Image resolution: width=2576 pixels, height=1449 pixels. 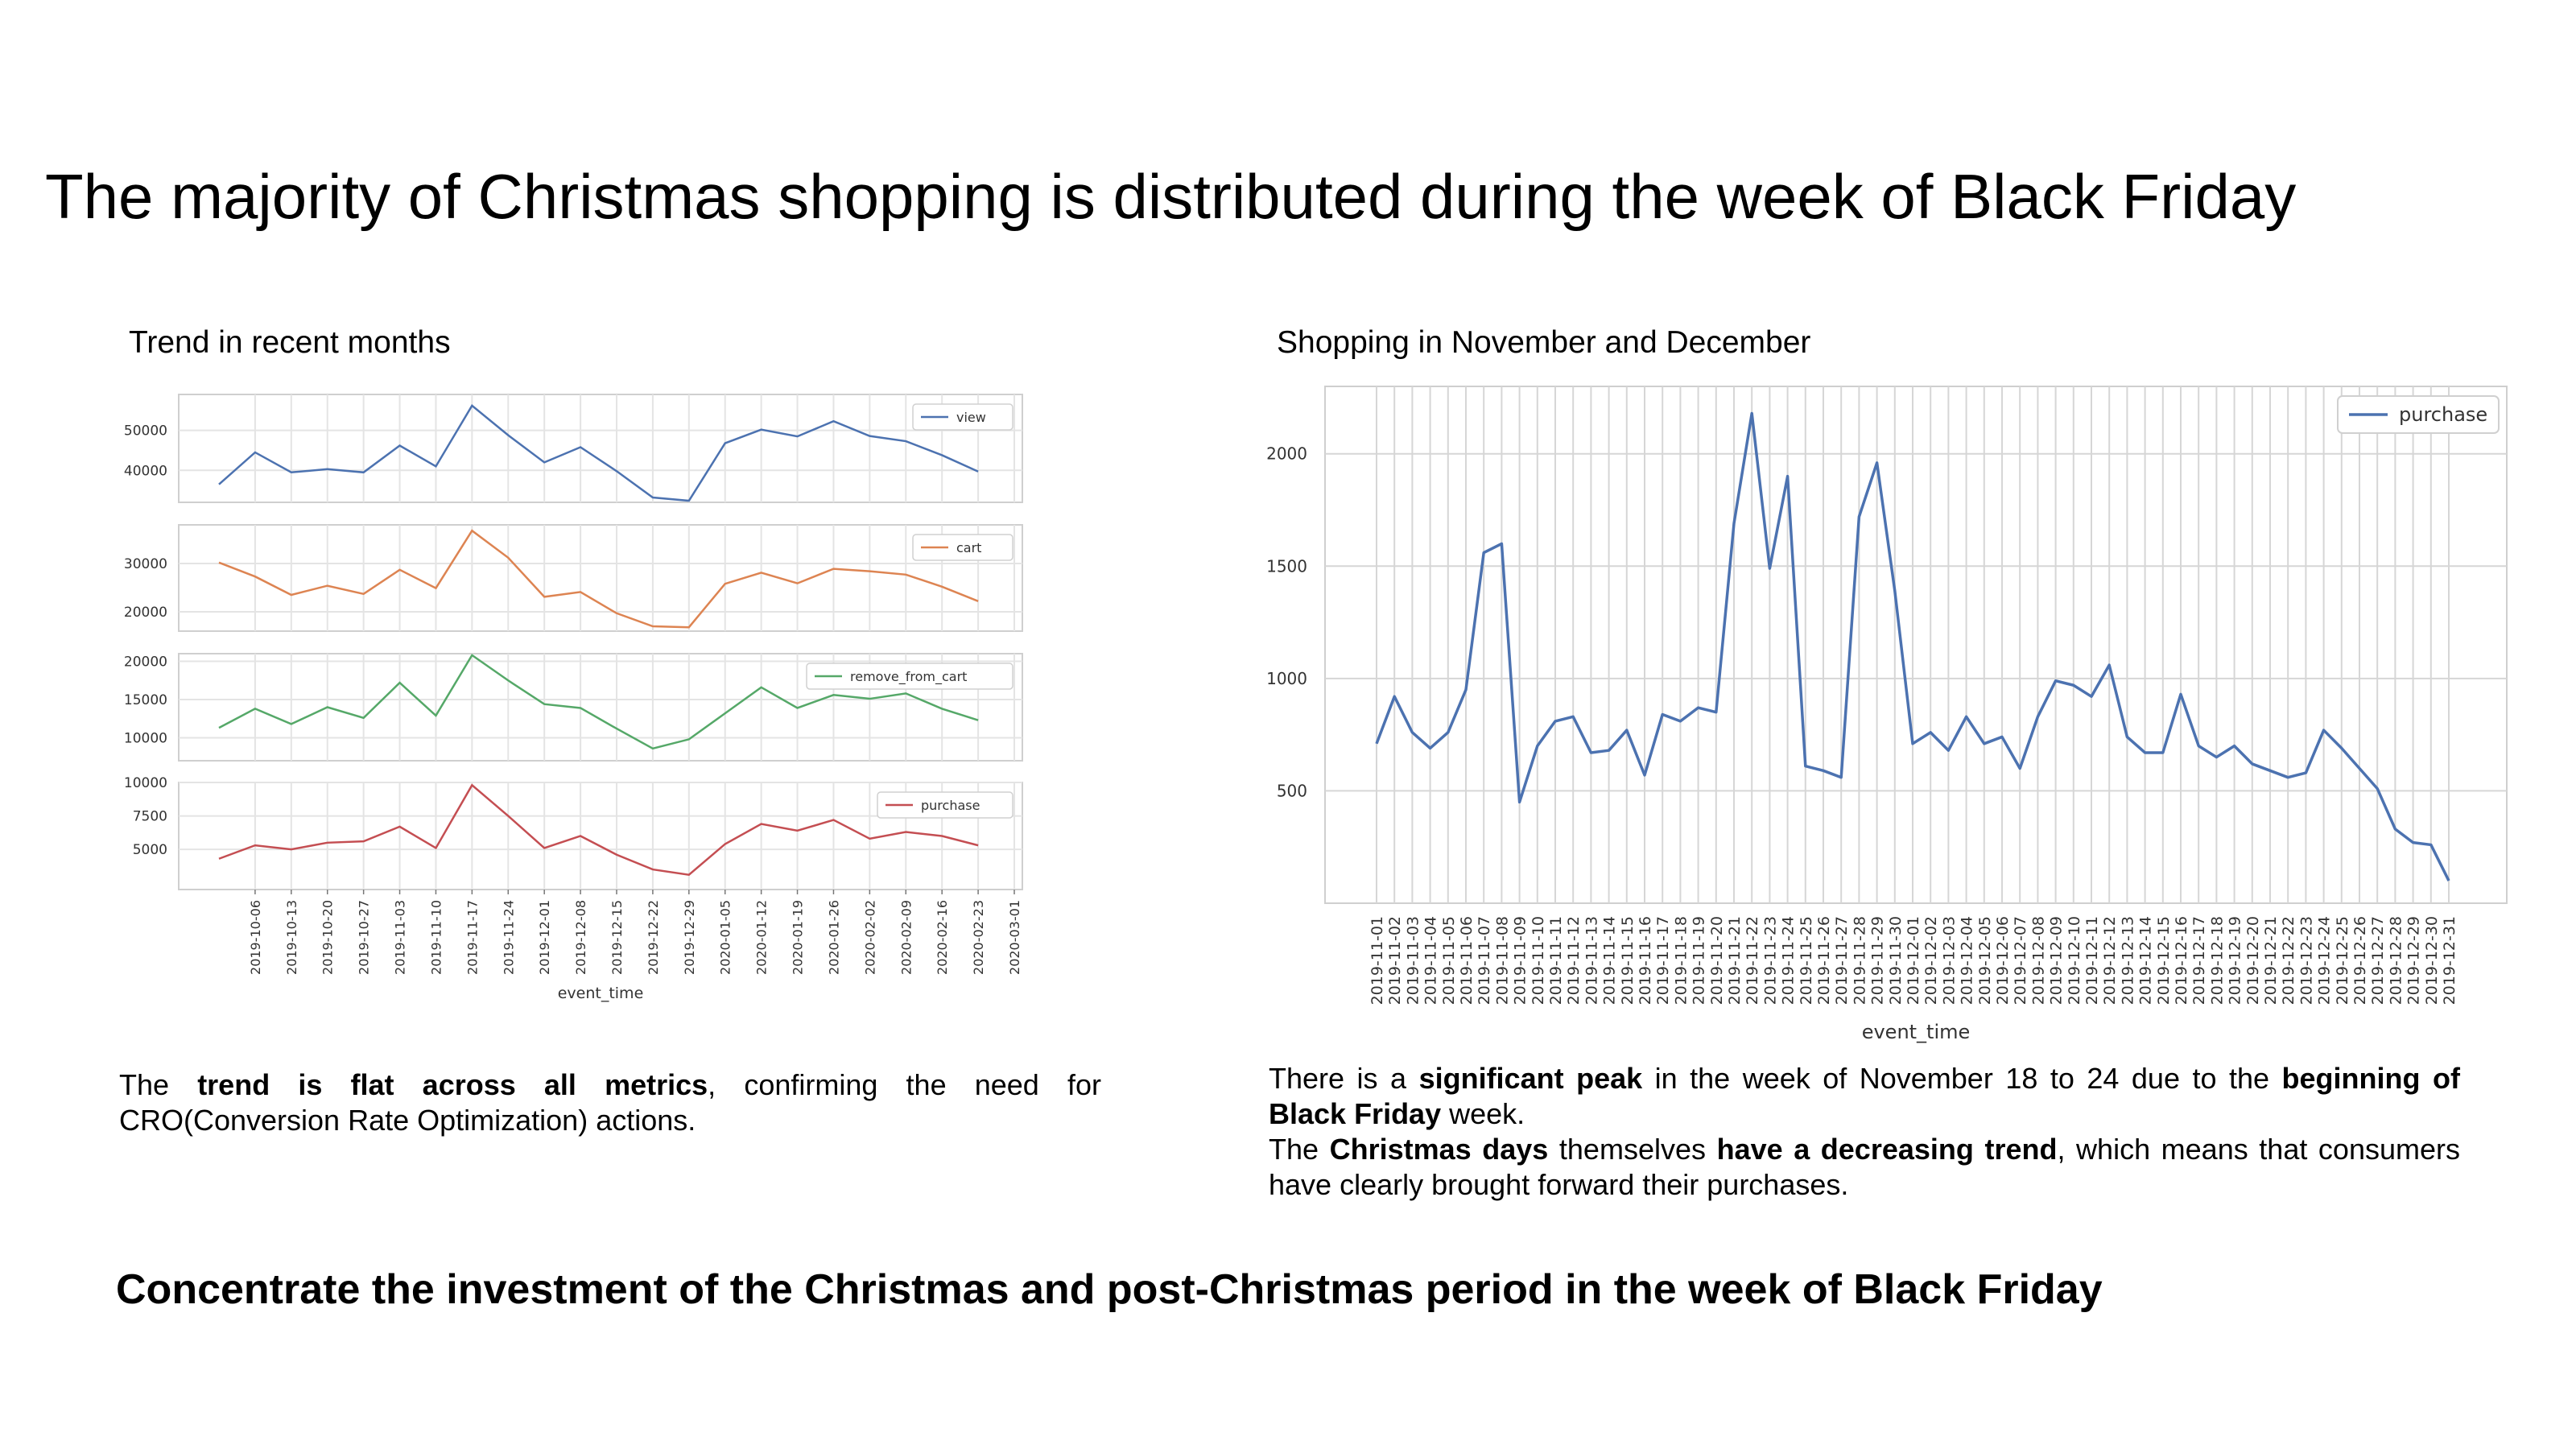 I want to click on series-line-remove_from_cart, so click(x=598, y=702).